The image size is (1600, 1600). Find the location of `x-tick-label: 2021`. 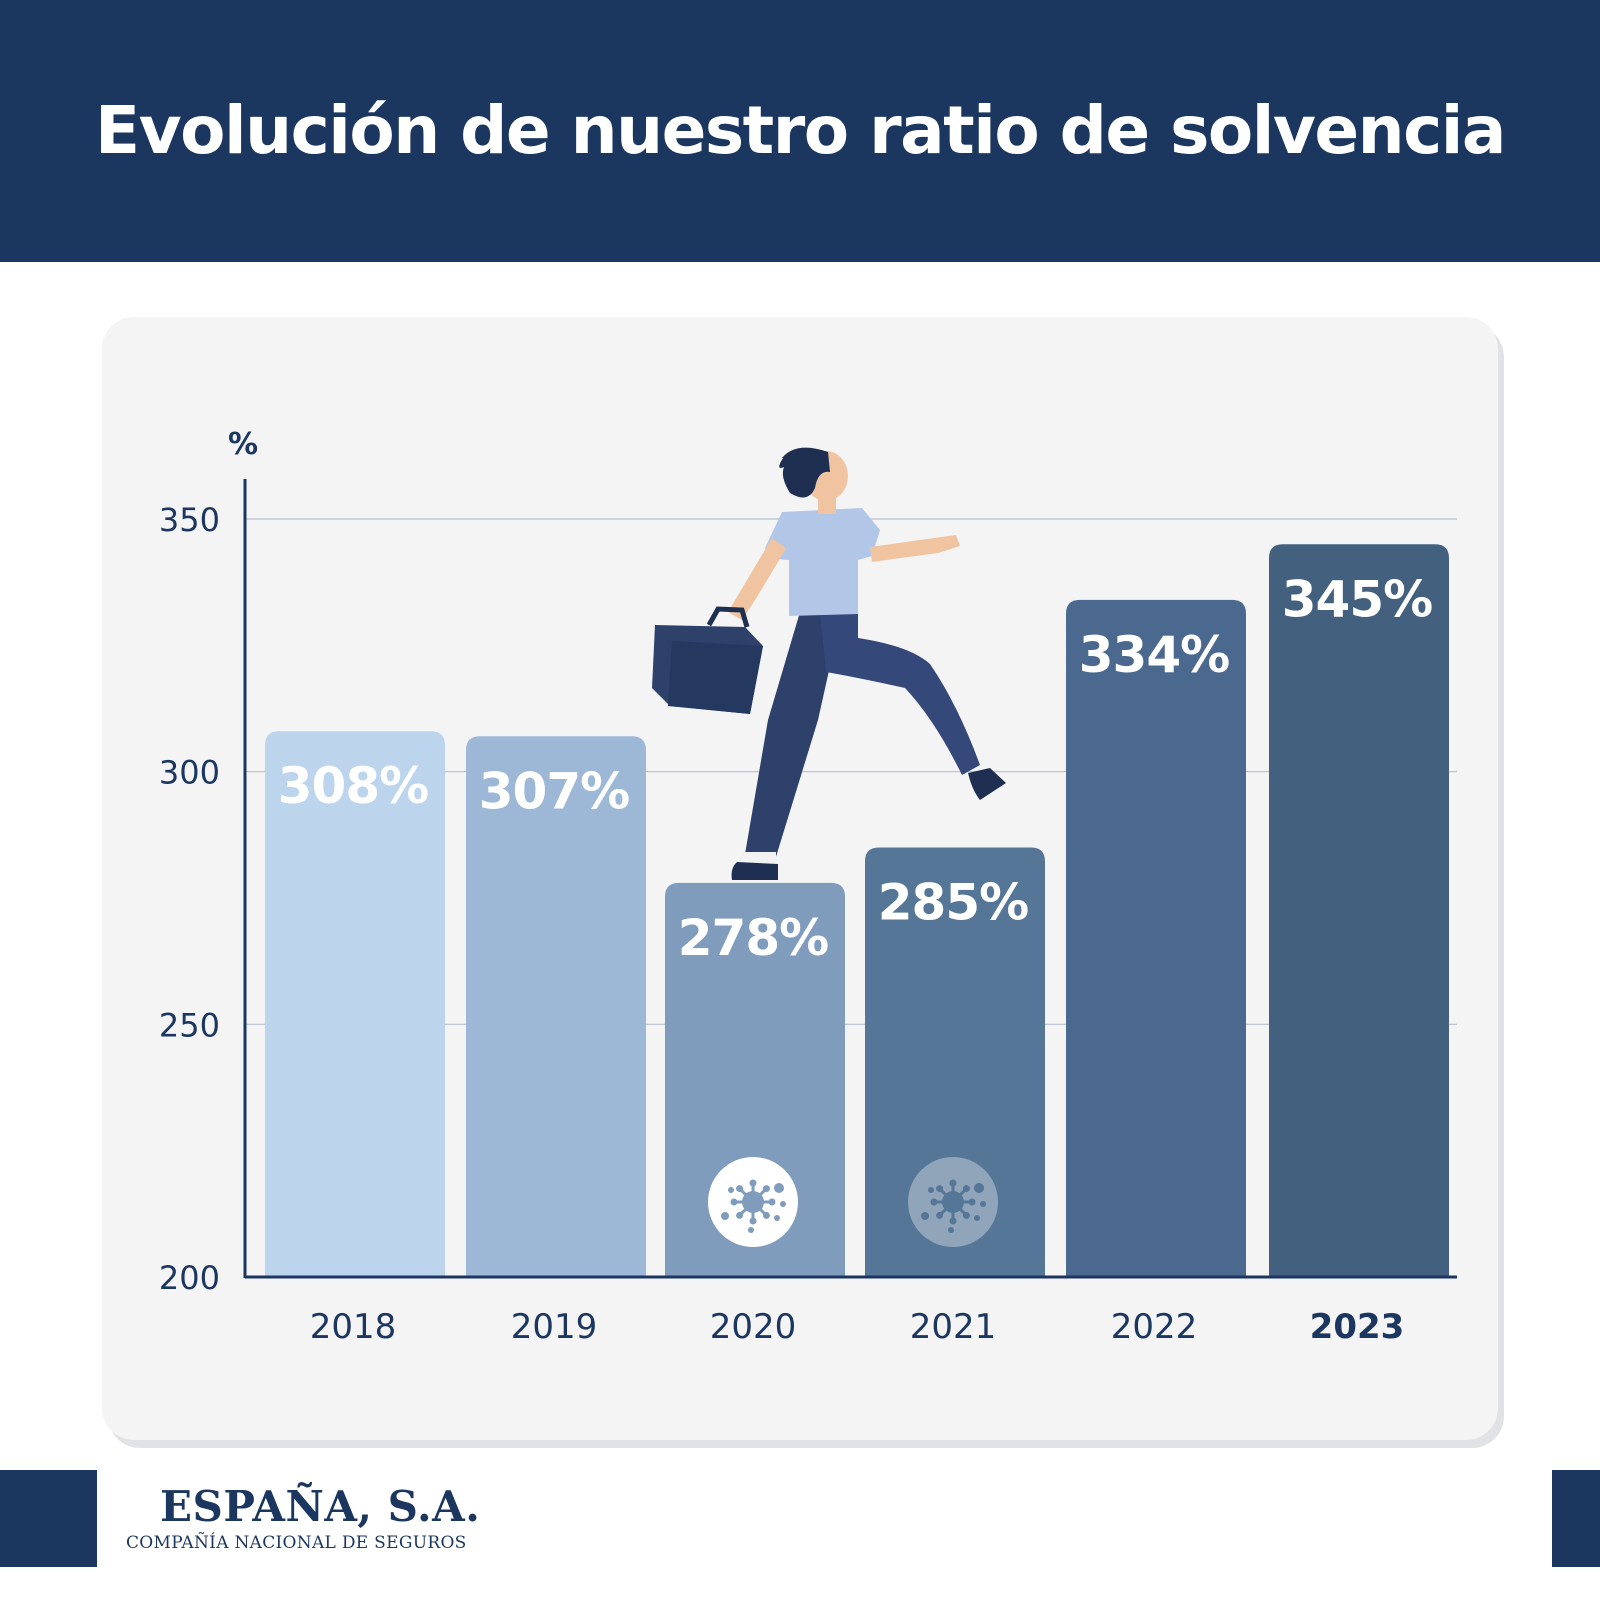

x-tick-label: 2021 is located at coordinates (953, 1327).